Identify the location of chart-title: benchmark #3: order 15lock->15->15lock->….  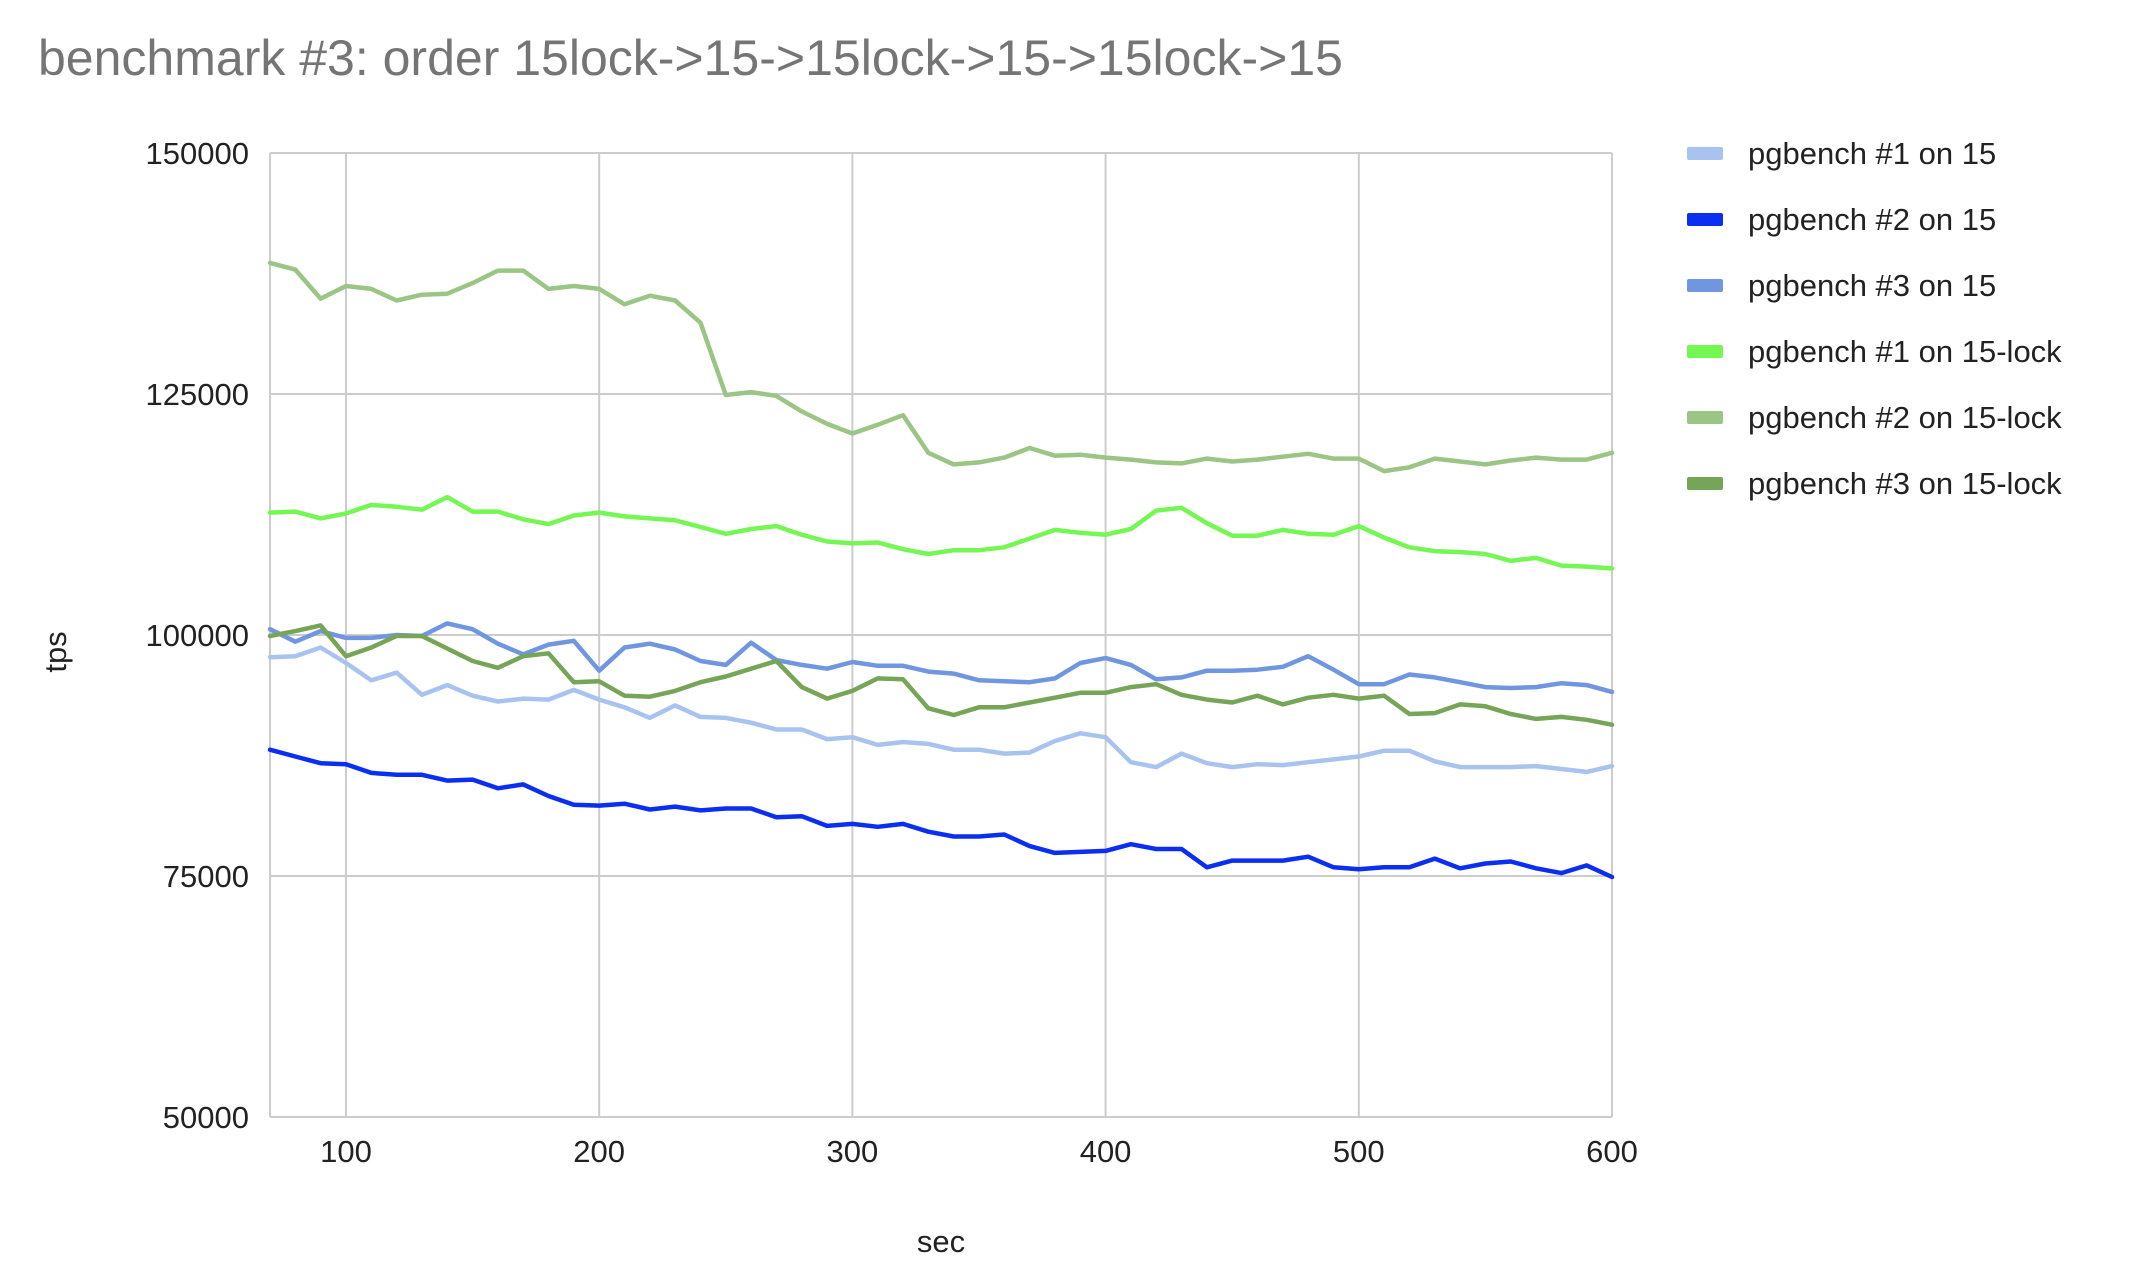
(690, 58).